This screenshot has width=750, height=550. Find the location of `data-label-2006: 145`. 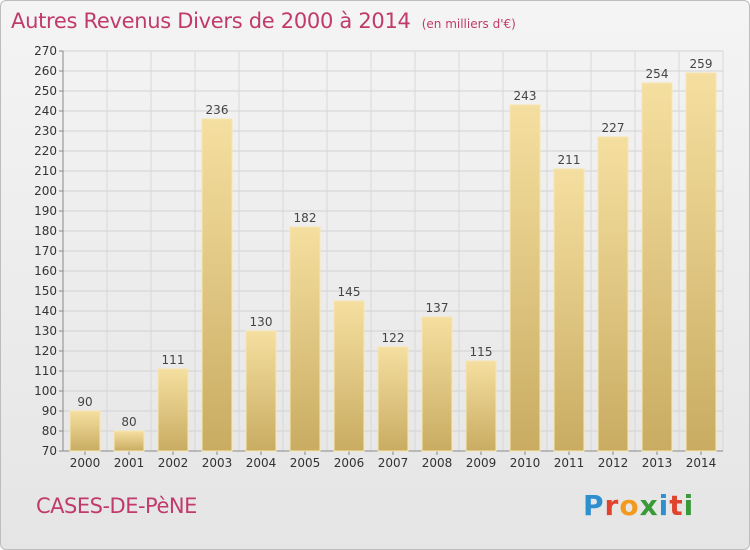

data-label-2006: 145 is located at coordinates (349, 292).